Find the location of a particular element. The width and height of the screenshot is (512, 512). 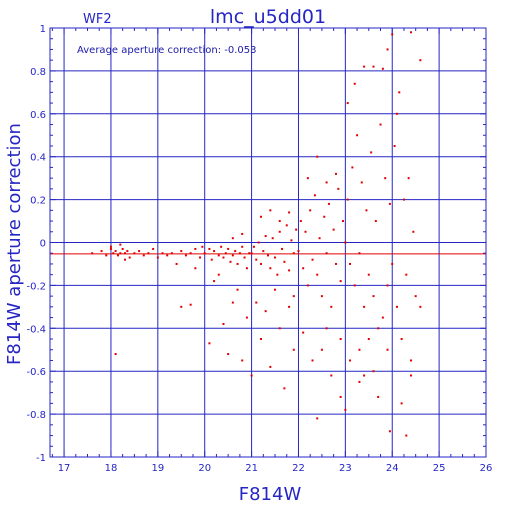

x-tick-label: 19 is located at coordinates (157, 468).